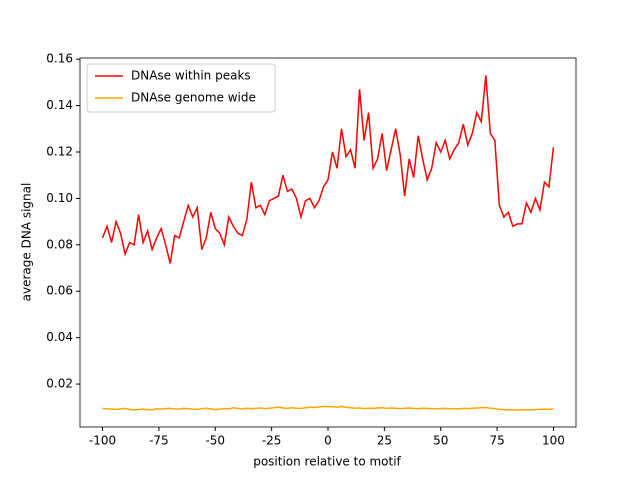 The width and height of the screenshot is (640, 484). What do you see at coordinates (59, 384) in the screenshot?
I see `y-tick-label: 0.02` at bounding box center [59, 384].